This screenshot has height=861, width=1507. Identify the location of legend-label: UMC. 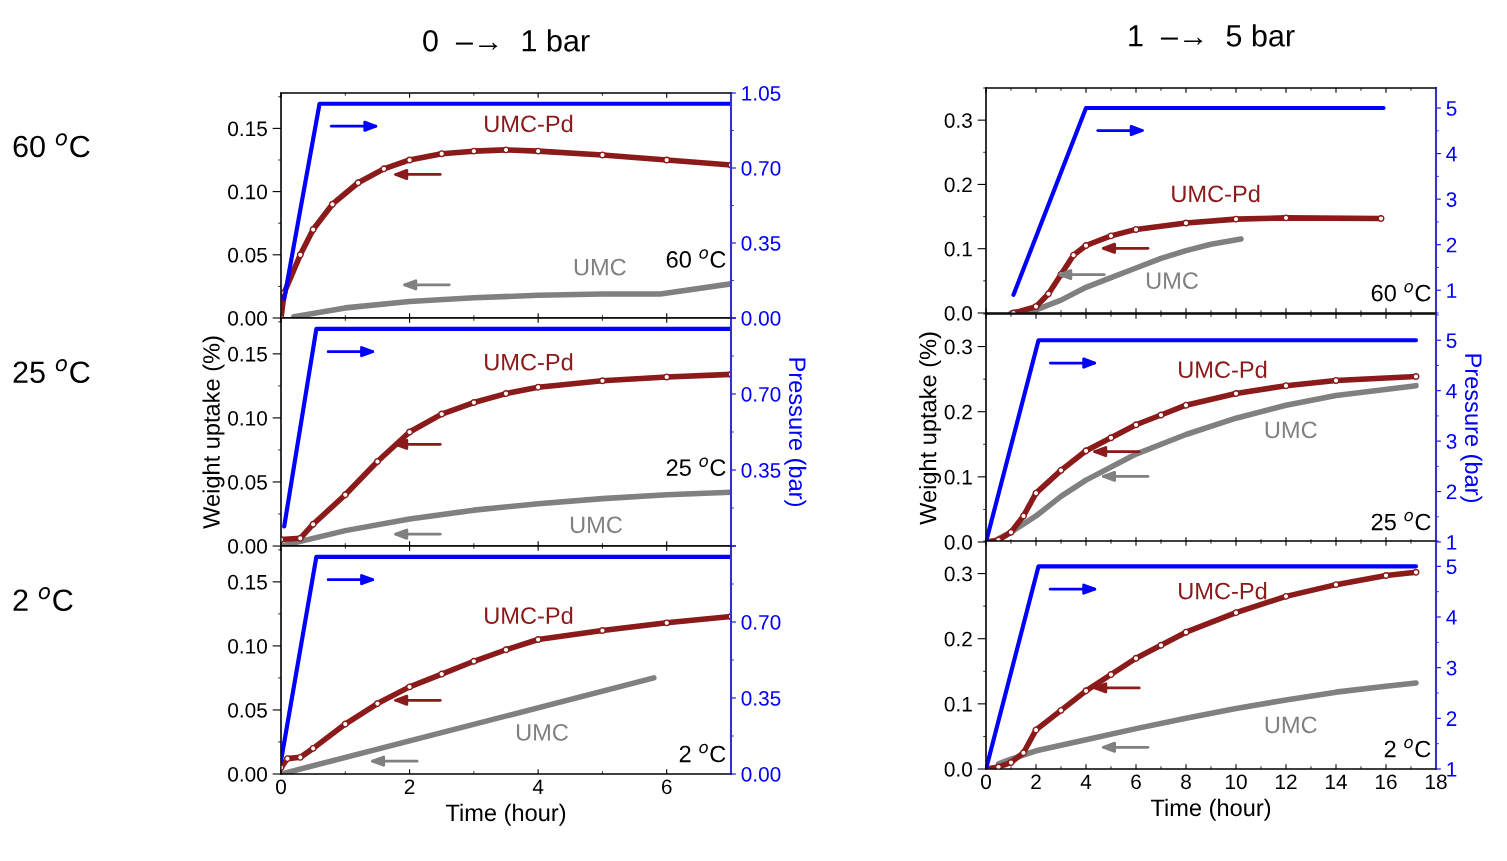
(1172, 280).